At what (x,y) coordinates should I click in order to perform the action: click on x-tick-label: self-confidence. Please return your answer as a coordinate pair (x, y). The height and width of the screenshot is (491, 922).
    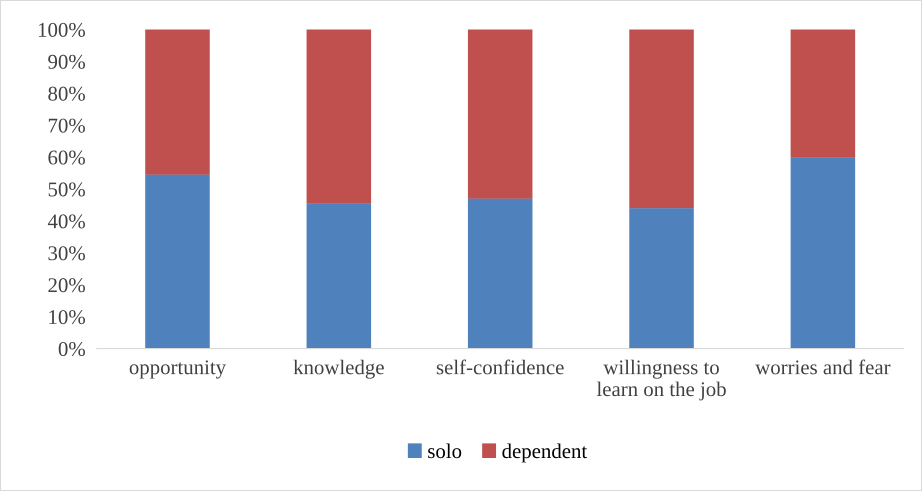
    Looking at the image, I should click on (500, 367).